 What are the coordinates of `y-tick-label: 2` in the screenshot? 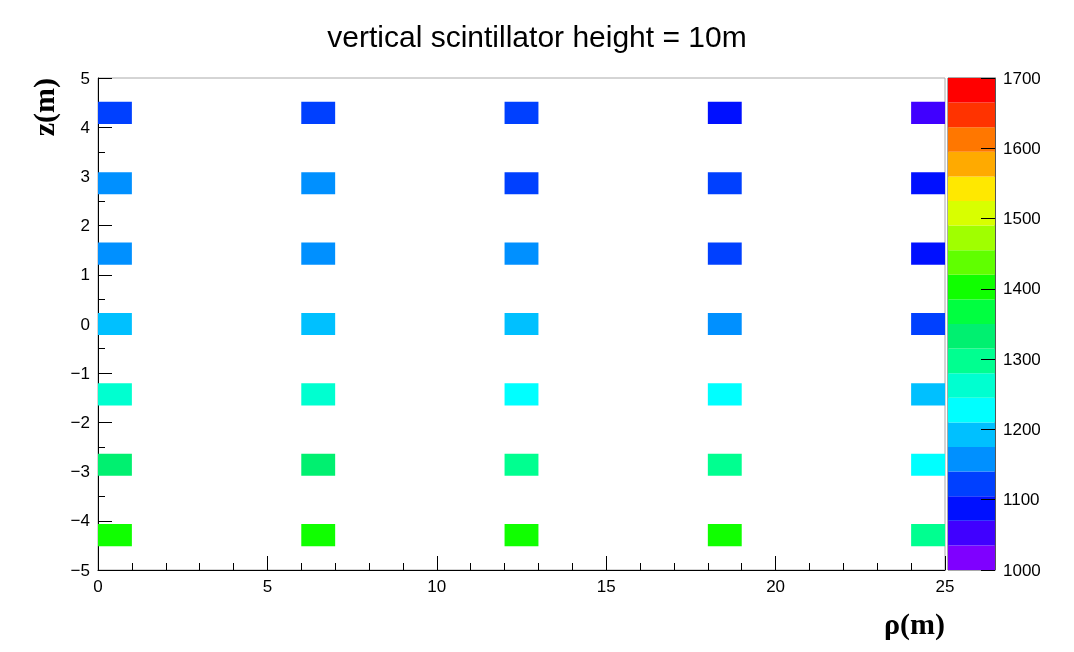 It's located at (85, 226).